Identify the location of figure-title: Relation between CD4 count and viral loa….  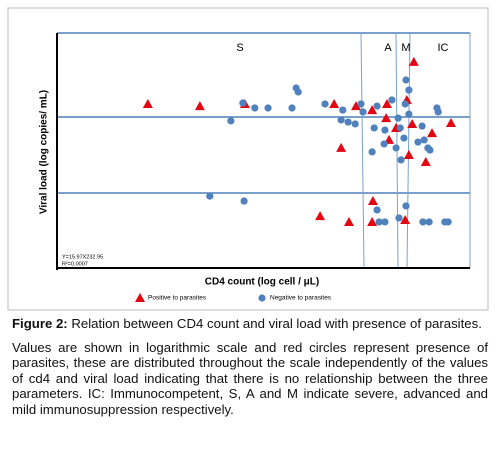
(276, 323).